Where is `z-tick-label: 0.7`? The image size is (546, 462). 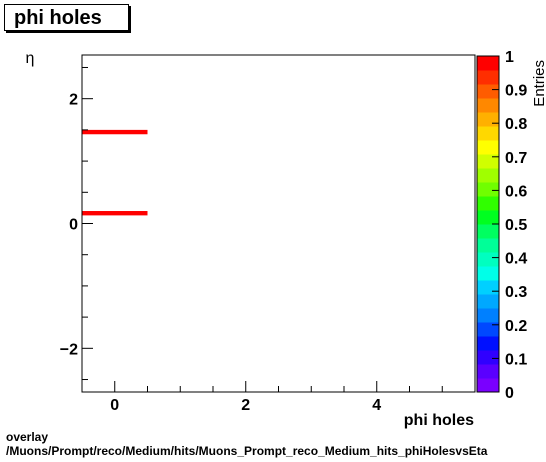 z-tick-label: 0.7 is located at coordinates (516, 158).